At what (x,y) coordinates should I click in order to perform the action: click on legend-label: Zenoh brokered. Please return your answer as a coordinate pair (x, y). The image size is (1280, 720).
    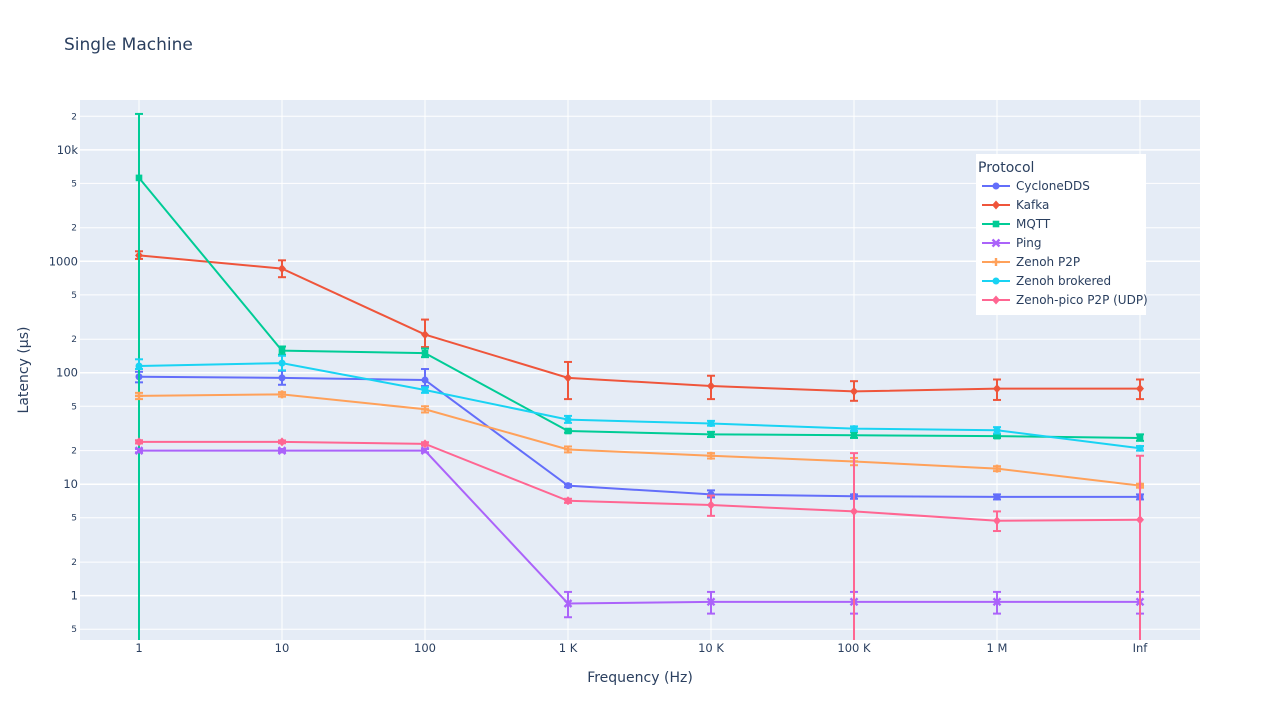
    Looking at the image, I should click on (1063, 281).